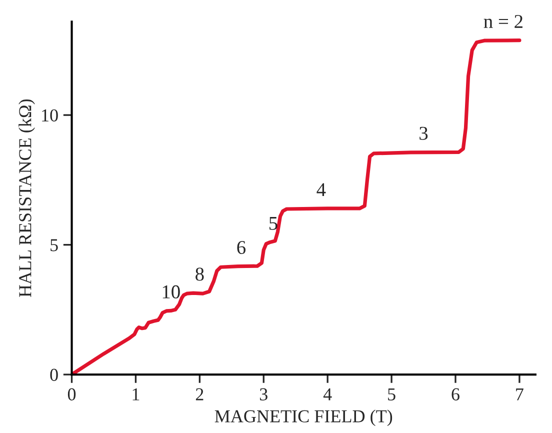  I want to click on annotation: 6, so click(241, 247).